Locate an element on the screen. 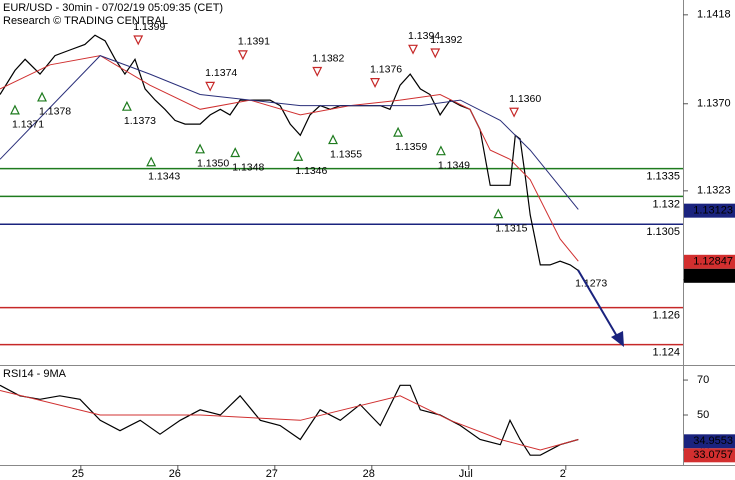  y-tick-label: 70 is located at coordinates (703, 380).